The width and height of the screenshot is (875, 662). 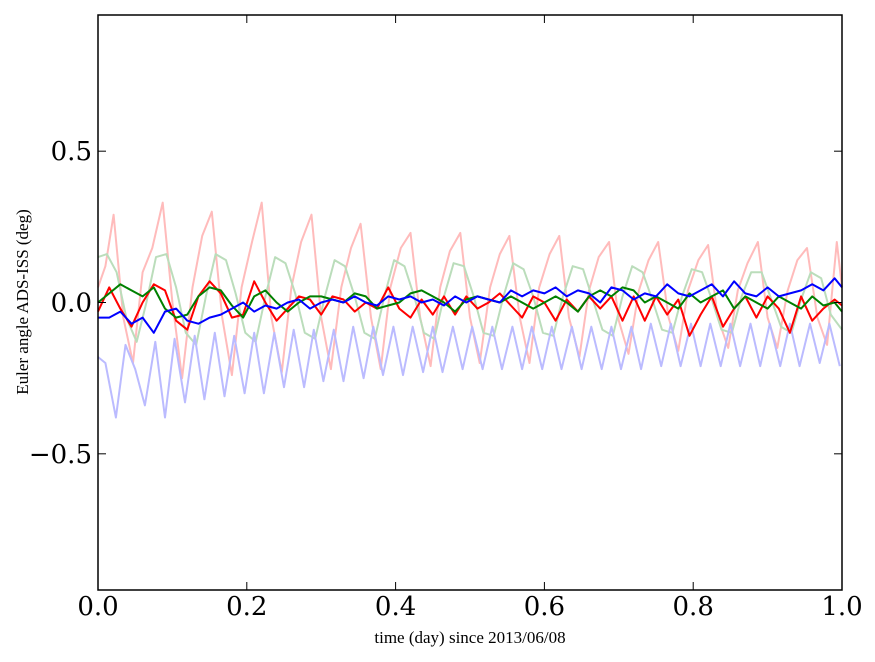 I want to click on y-axis-label: Euler angle ADS-ISS (deg), so click(x=22, y=302).